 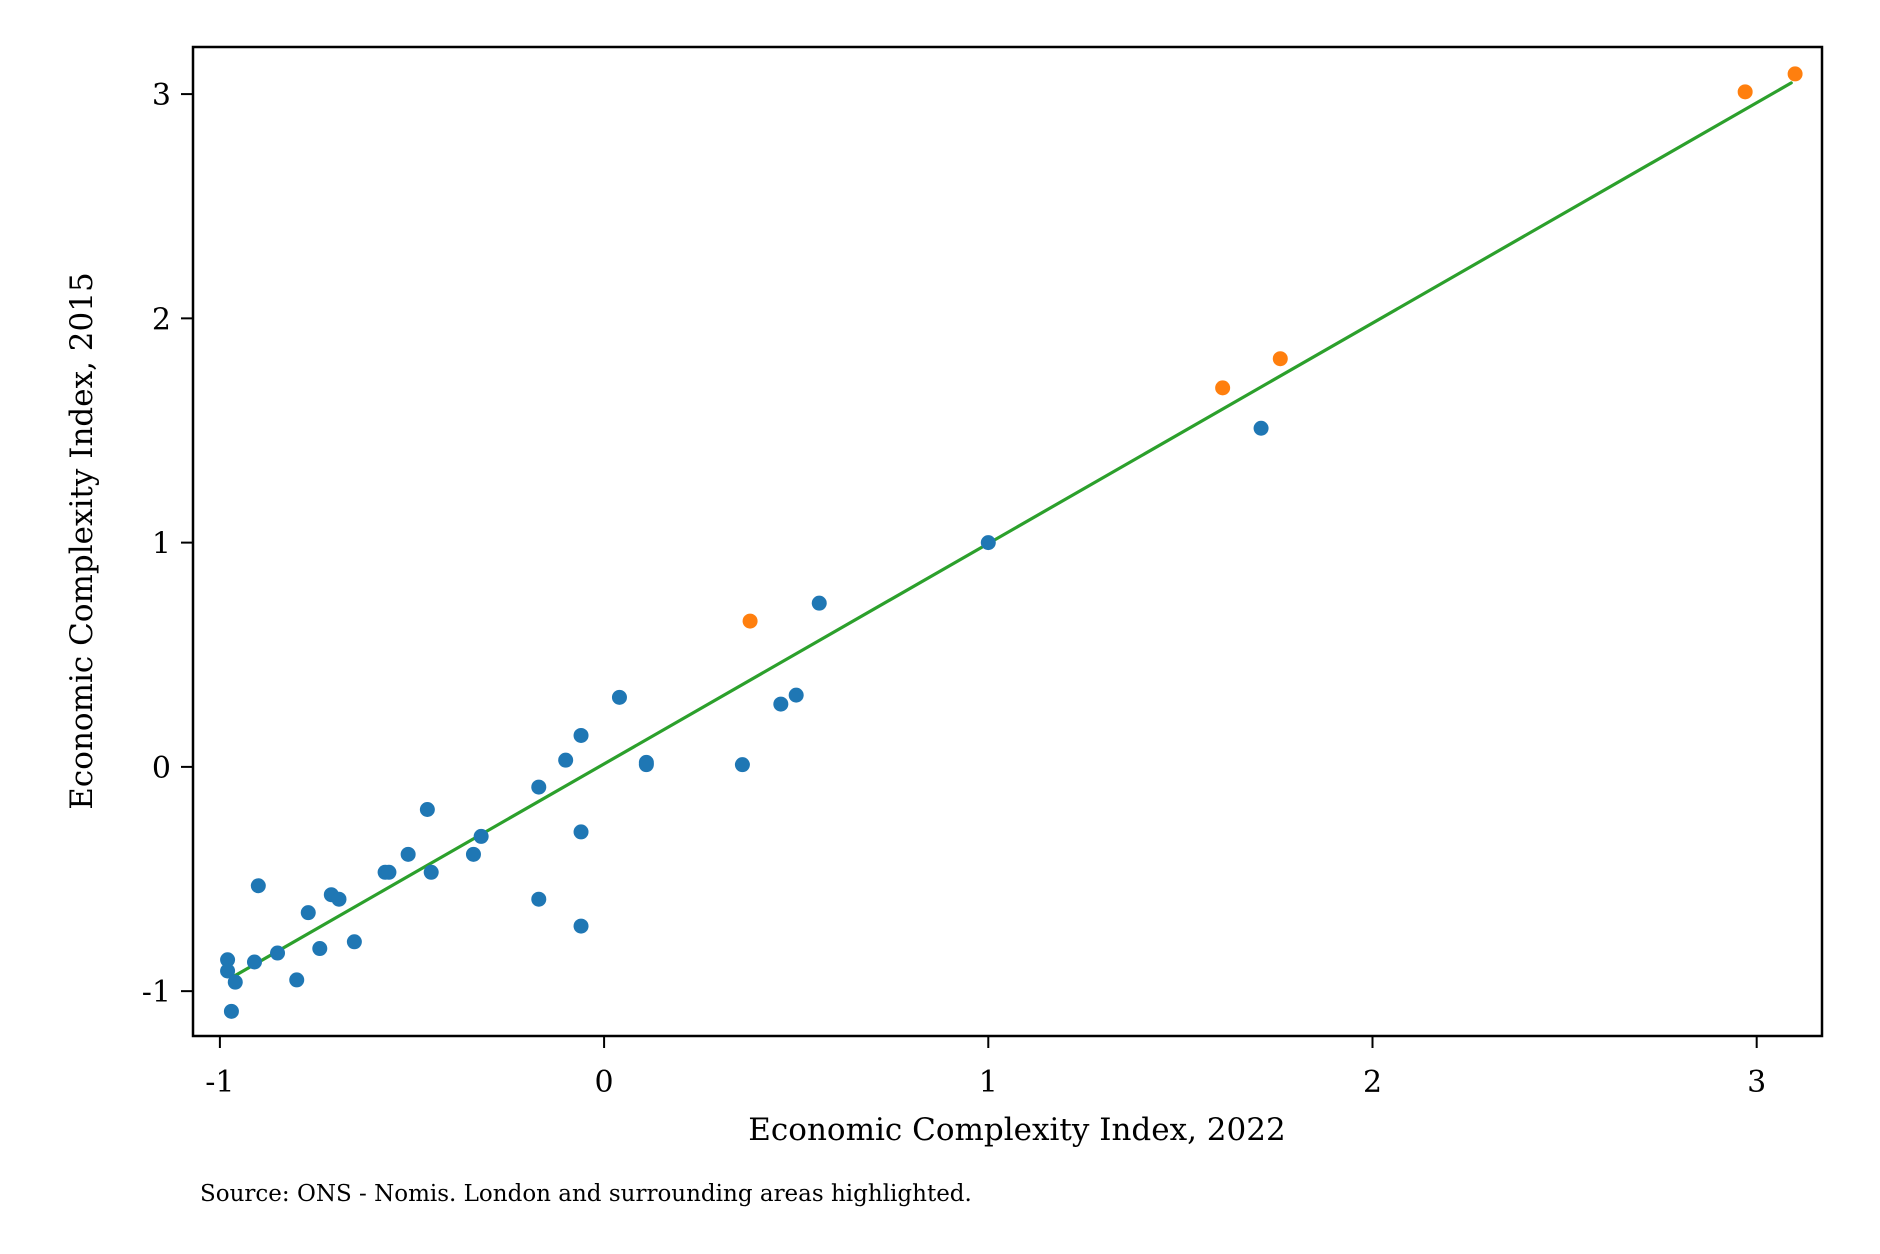 I want to click on y-tick-label: 0, so click(x=161, y=768).